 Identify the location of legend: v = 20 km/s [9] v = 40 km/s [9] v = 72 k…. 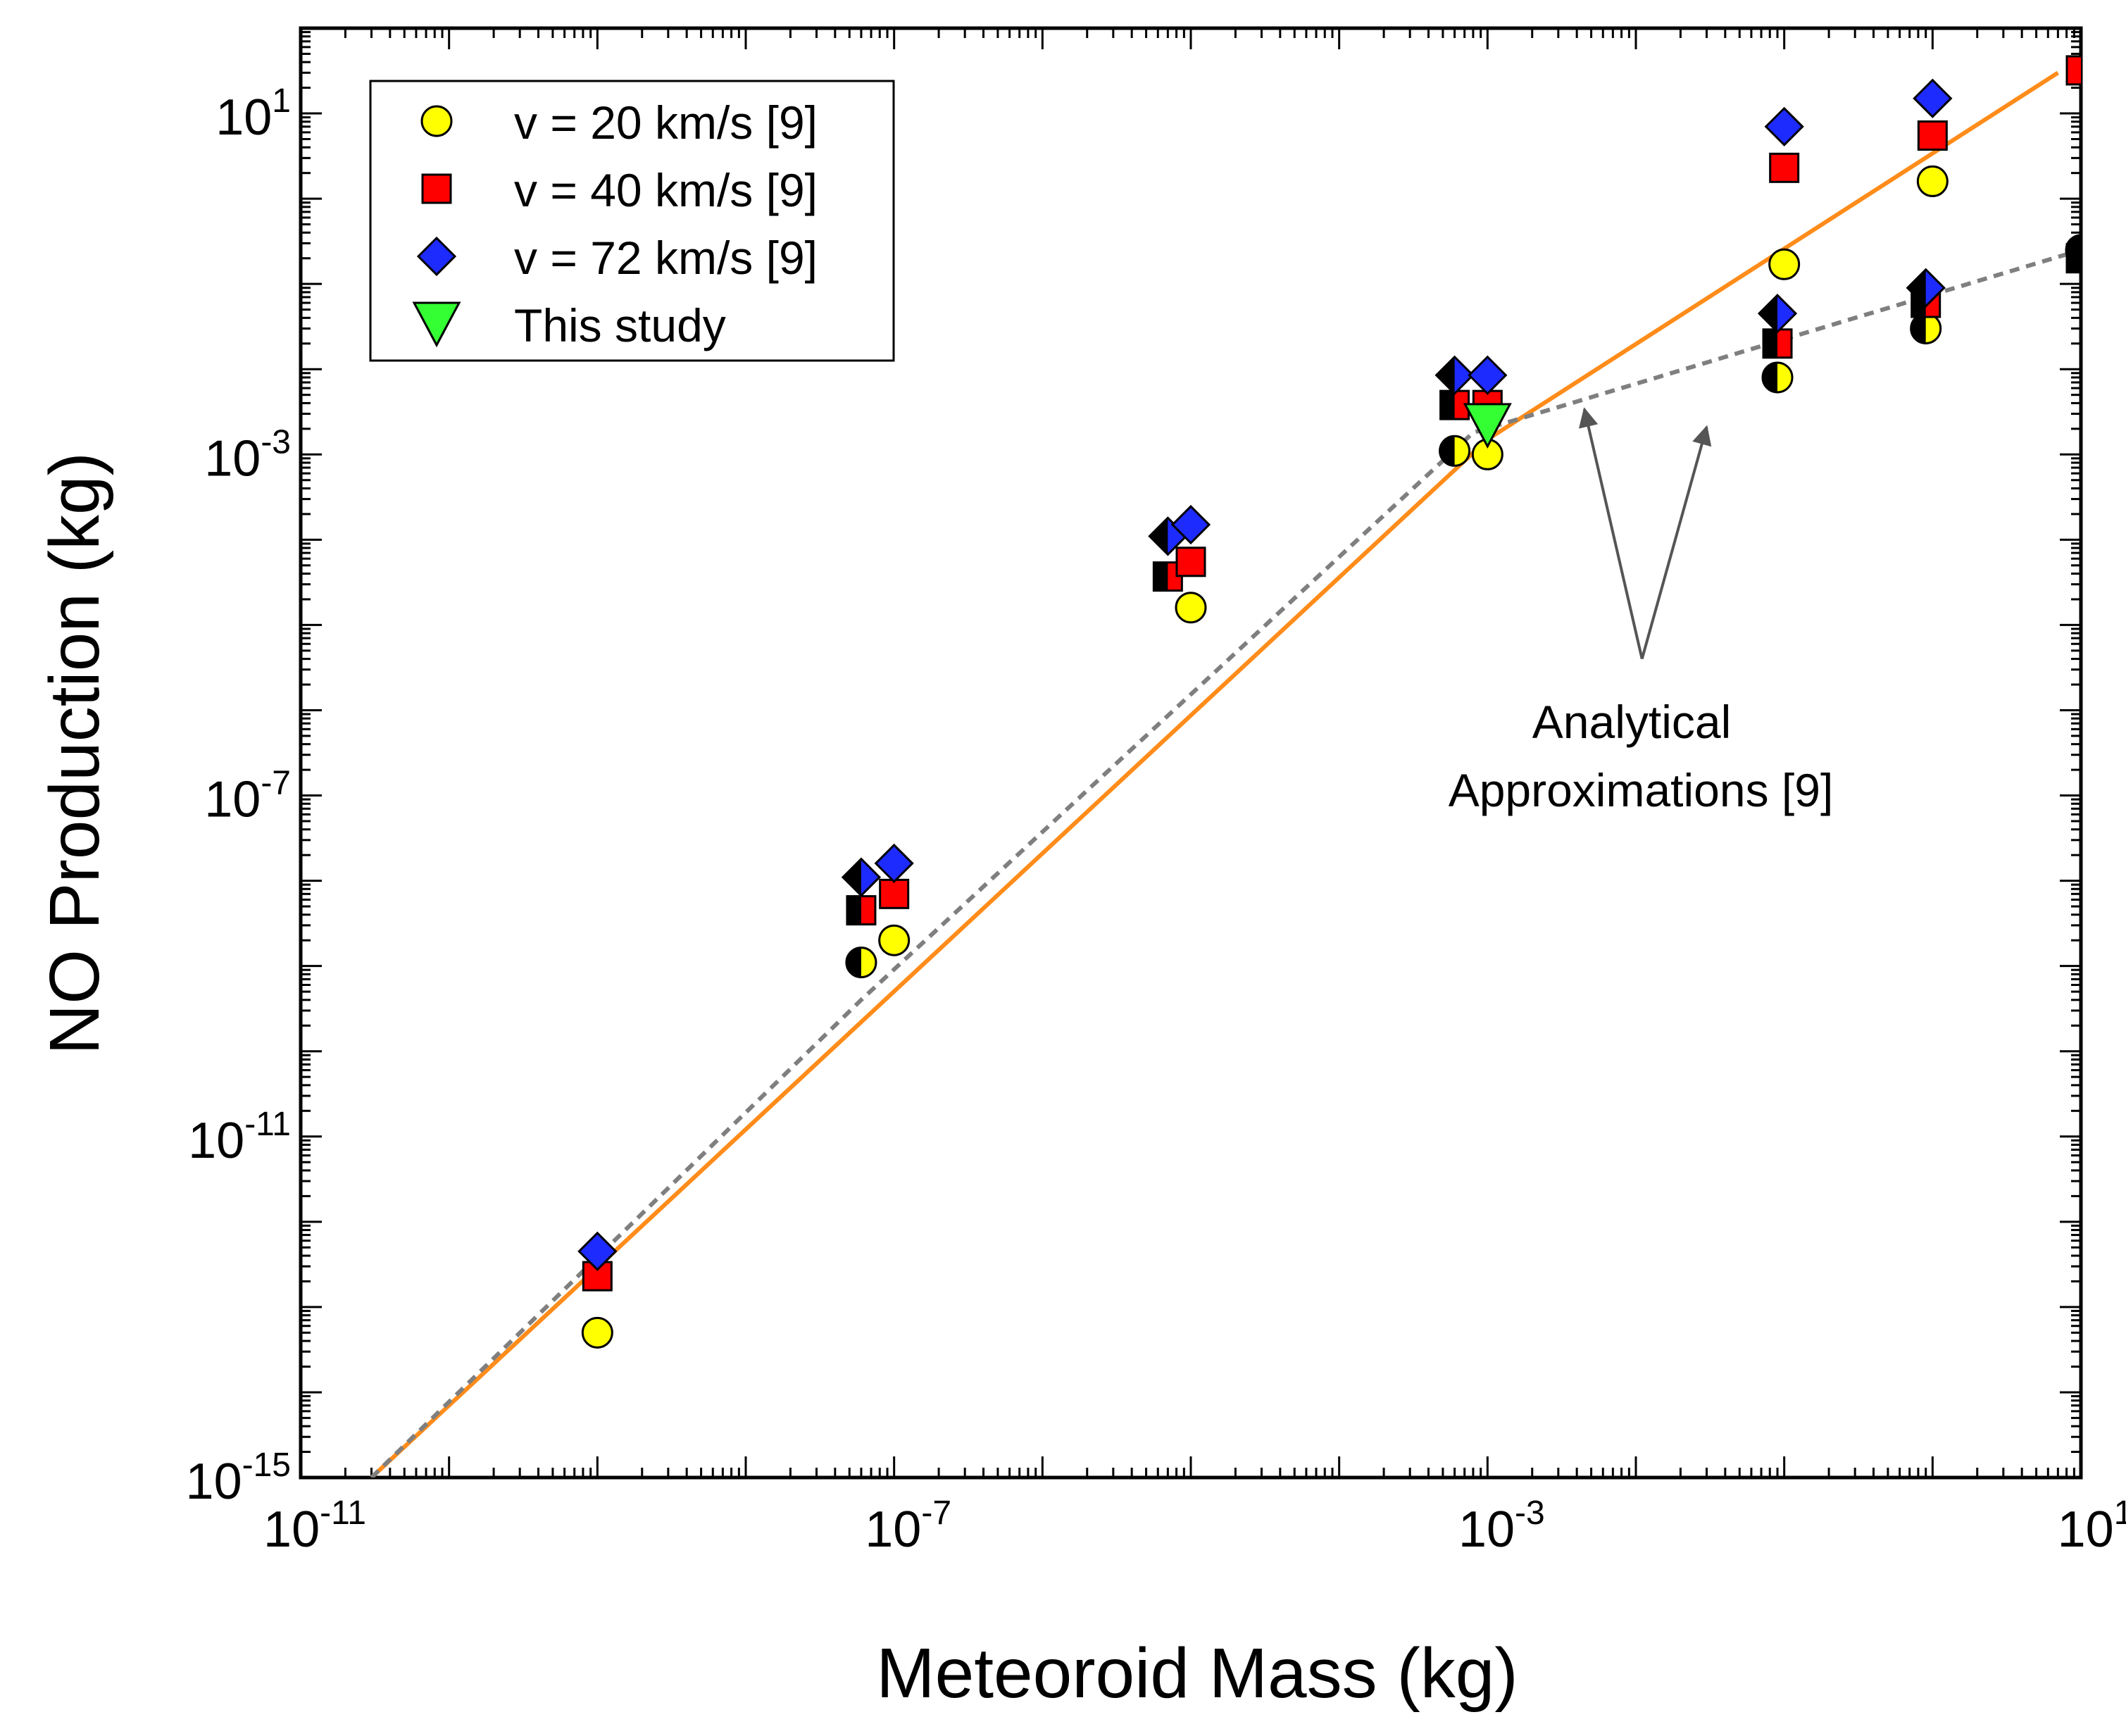
(632, 221).